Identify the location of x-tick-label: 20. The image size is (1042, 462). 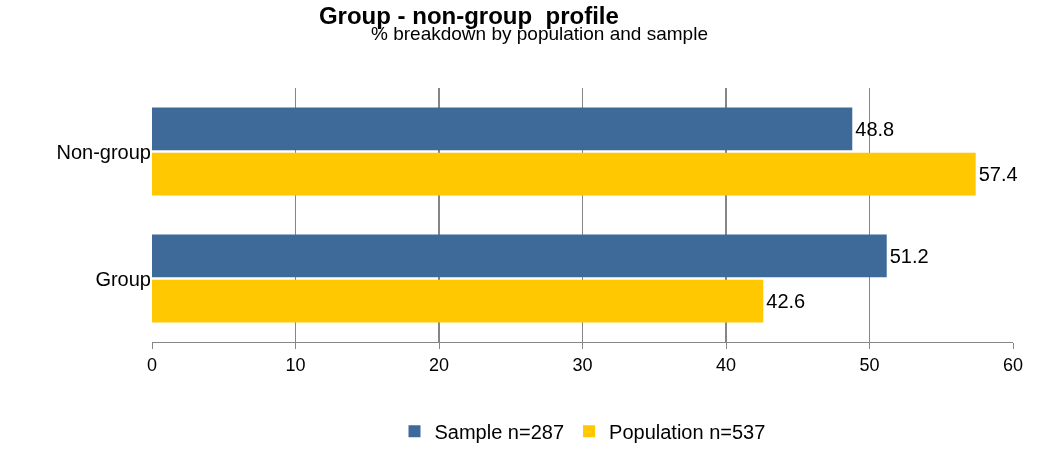
(439, 364).